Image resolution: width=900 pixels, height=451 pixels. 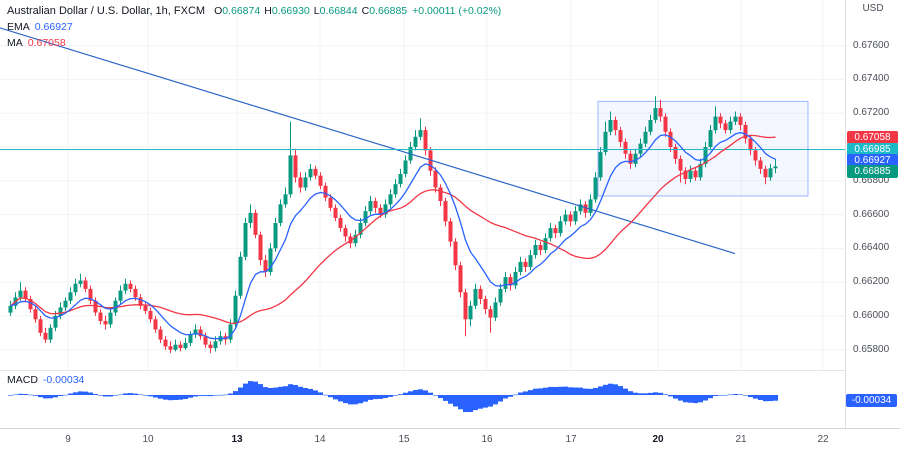 I want to click on price-tick-label: 0.65800, so click(x=871, y=349).